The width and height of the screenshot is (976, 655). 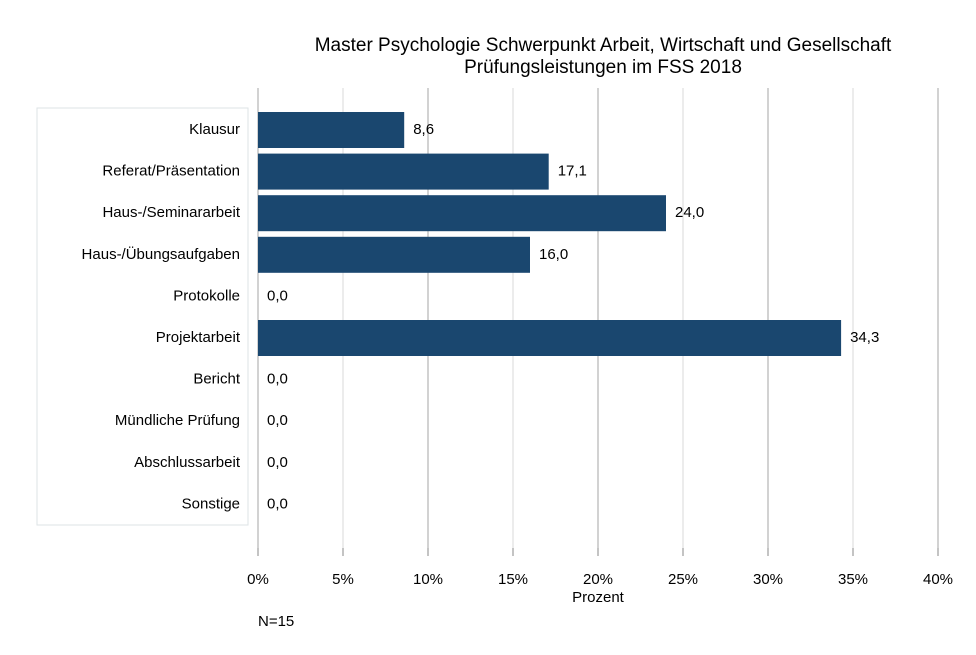 What do you see at coordinates (428, 579) in the screenshot?
I see `x-tick-label: 10%` at bounding box center [428, 579].